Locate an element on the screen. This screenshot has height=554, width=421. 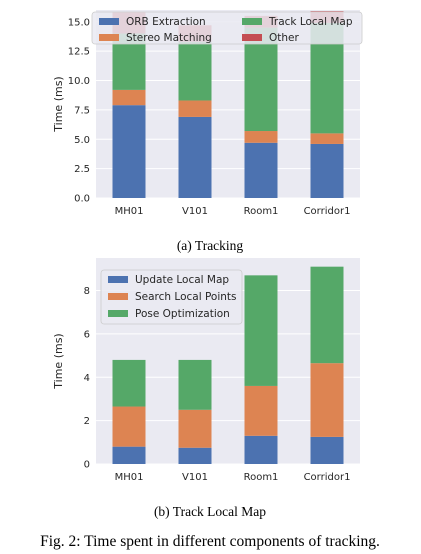
legend-swatch-search-local-points is located at coordinates (118, 296).